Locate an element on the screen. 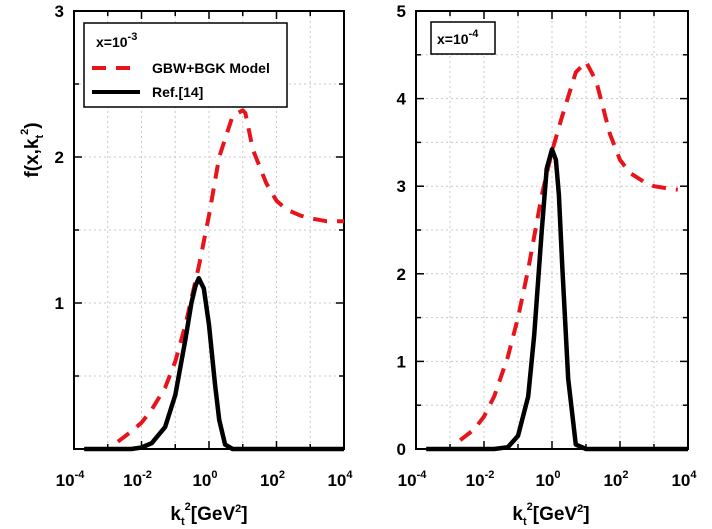 The width and height of the screenshot is (712, 529). right-x-tick-label: 10⁻⁴ is located at coordinates (413, 479).